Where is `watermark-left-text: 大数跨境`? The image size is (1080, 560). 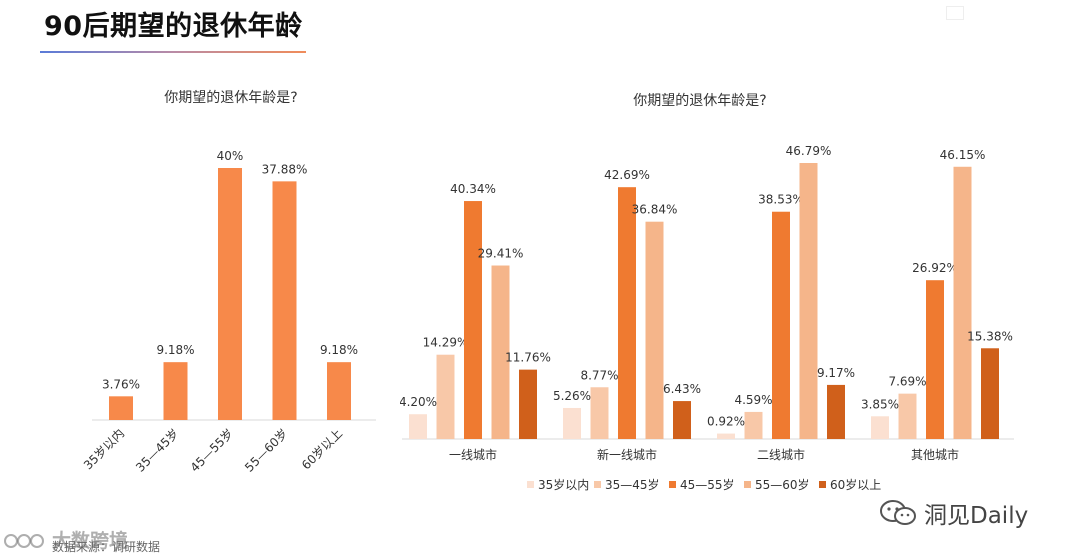 watermark-left-text: 大数跨境 is located at coordinates (90, 541).